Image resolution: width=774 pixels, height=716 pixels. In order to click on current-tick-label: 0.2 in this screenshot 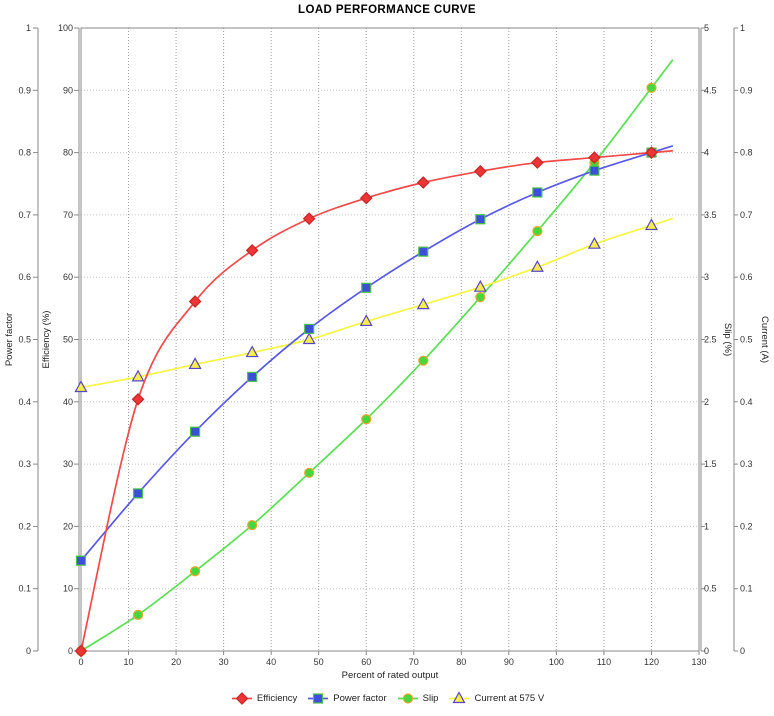, I will do `click(746, 526)`.